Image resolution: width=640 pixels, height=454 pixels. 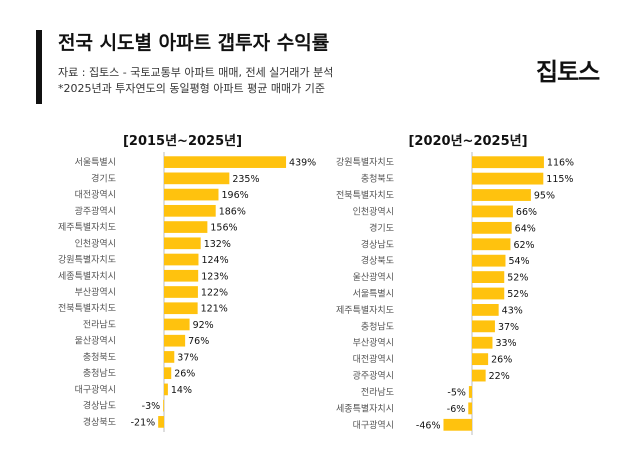 What do you see at coordinates (373, 425) in the screenshot?
I see `right-category-label-16: 대구광역시` at bounding box center [373, 425].